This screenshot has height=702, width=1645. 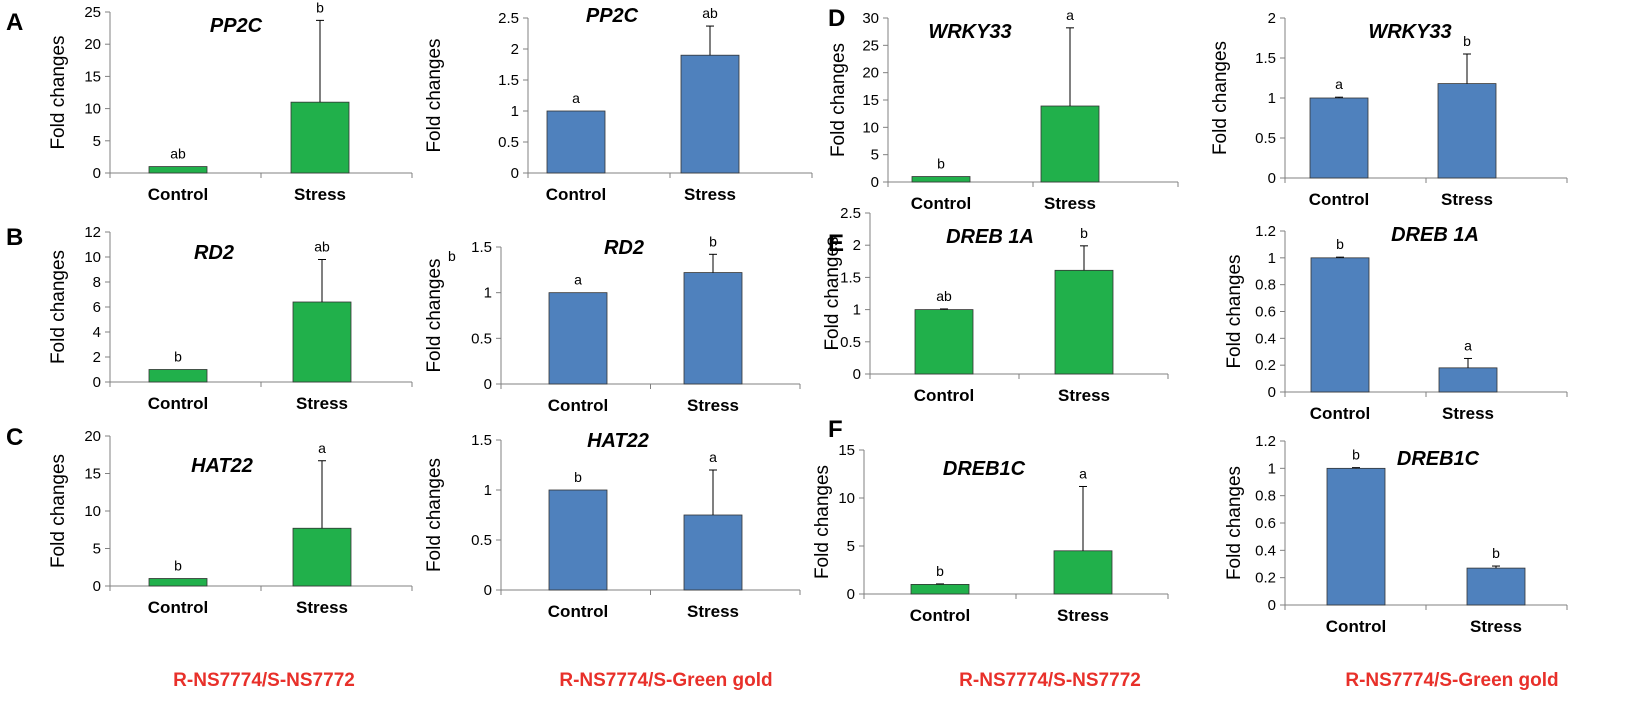 I want to click on y-tick-label: 0.6, so click(x=1265, y=523).